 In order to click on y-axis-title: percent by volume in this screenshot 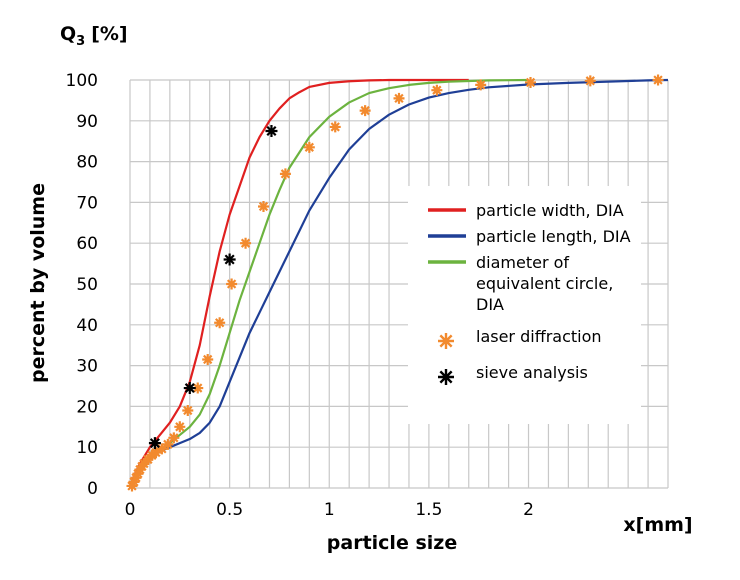, I will do `click(38, 283)`.